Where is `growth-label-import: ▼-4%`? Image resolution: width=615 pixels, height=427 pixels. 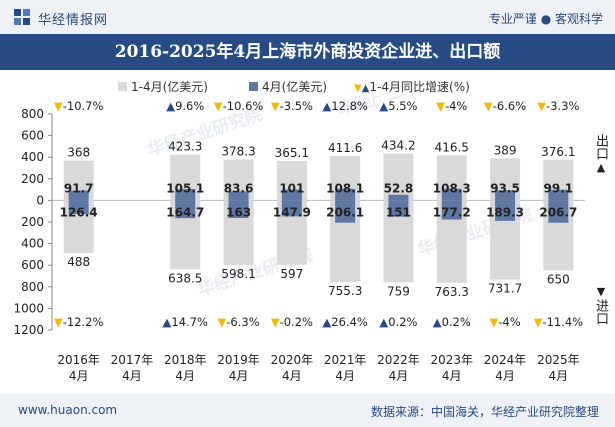
growth-label-import: ▼-4% is located at coordinates (504, 322).